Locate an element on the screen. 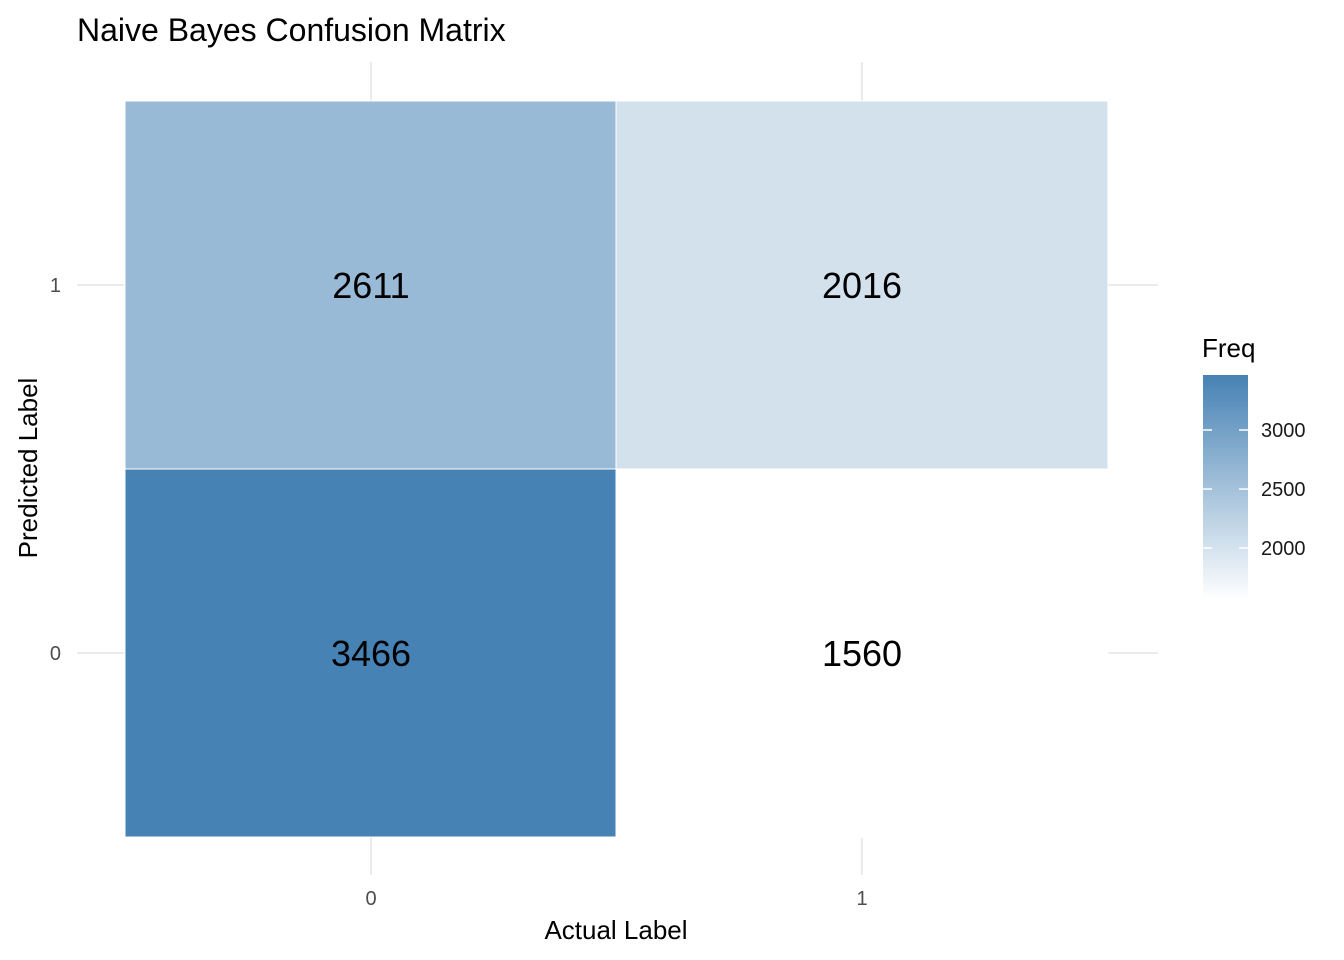 This screenshot has height=960, width=1344. y-axis-title: Predicted Label is located at coordinates (28, 468).